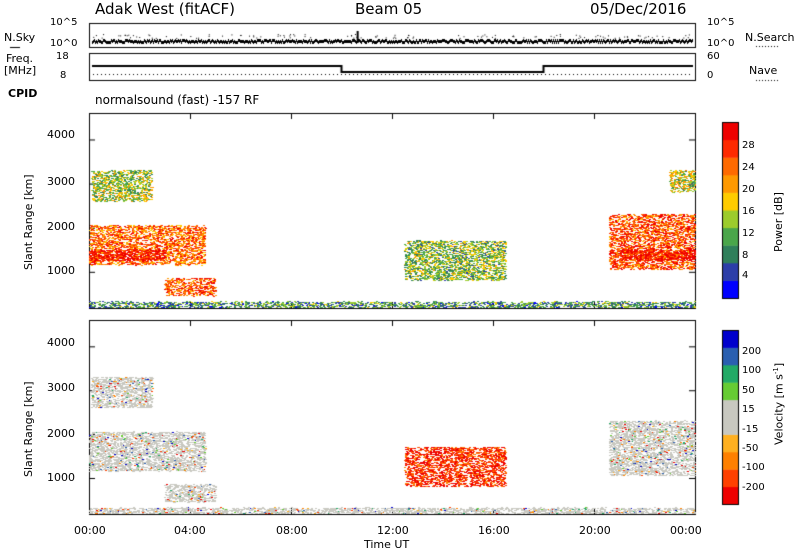  Describe the element at coordinates (61, 270) in the screenshot. I see `power-ytick-1000: 1000` at that location.